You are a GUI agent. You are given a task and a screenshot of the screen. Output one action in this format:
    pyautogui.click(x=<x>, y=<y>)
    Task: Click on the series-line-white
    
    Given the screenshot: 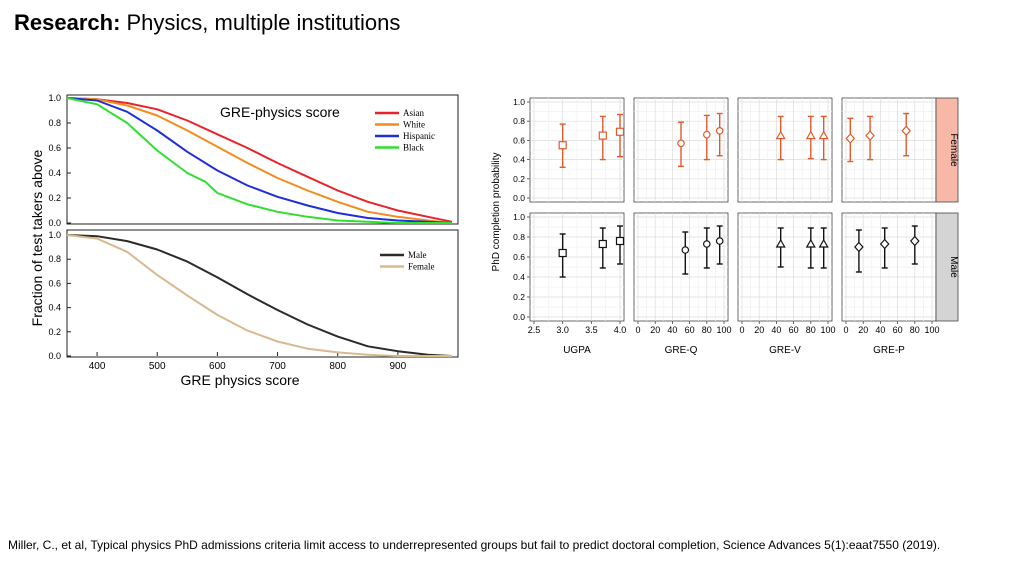 What is the action you would take?
    pyautogui.click(x=259, y=160)
    